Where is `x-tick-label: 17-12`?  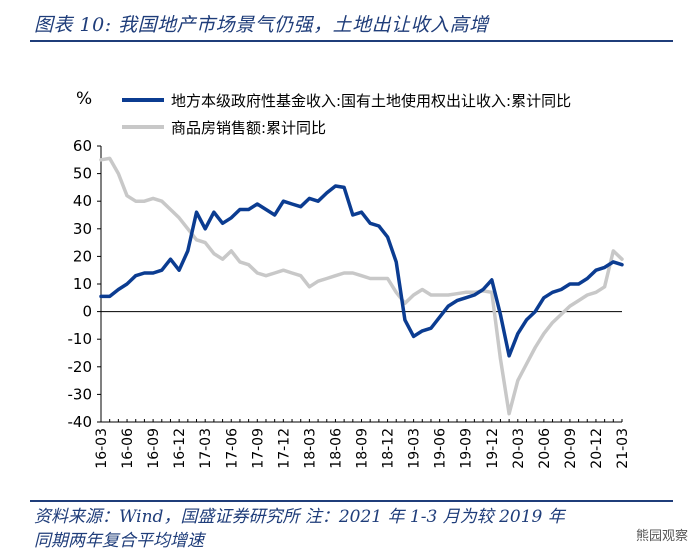 x-tick-label: 17-12 is located at coordinates (284, 448).